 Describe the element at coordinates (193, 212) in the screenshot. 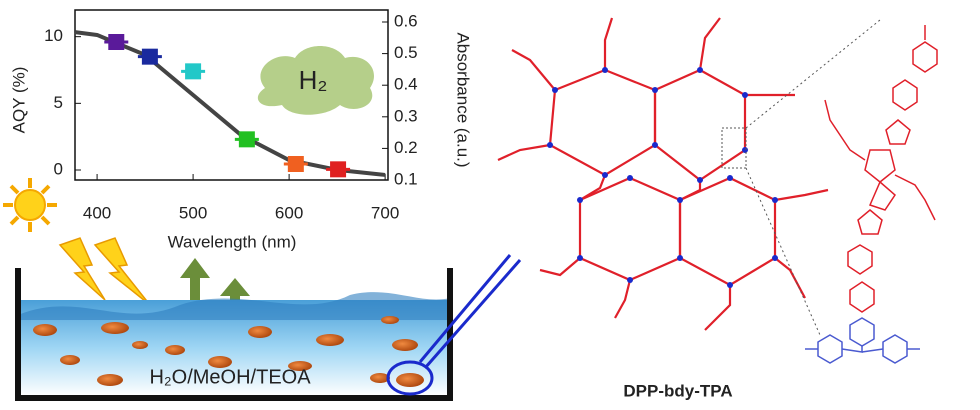

I see `x-tick-label: 500` at that location.